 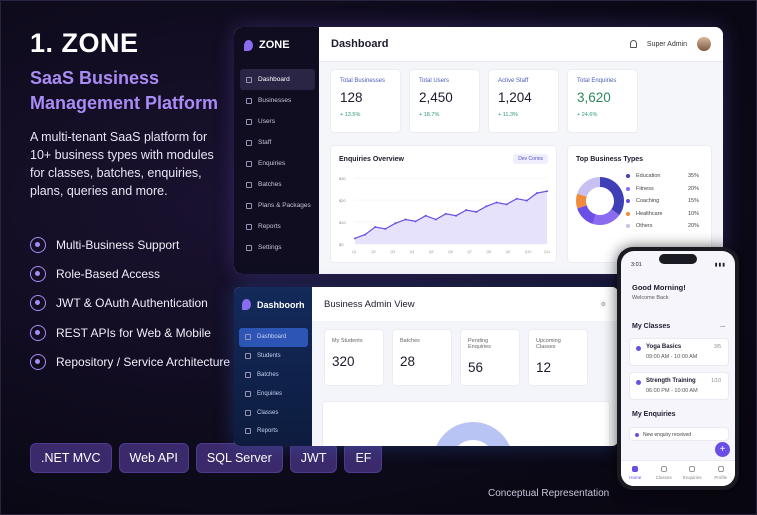 I want to click on stat-card: Total Enquiries 3,620 + 24.6%, so click(x=602, y=101).